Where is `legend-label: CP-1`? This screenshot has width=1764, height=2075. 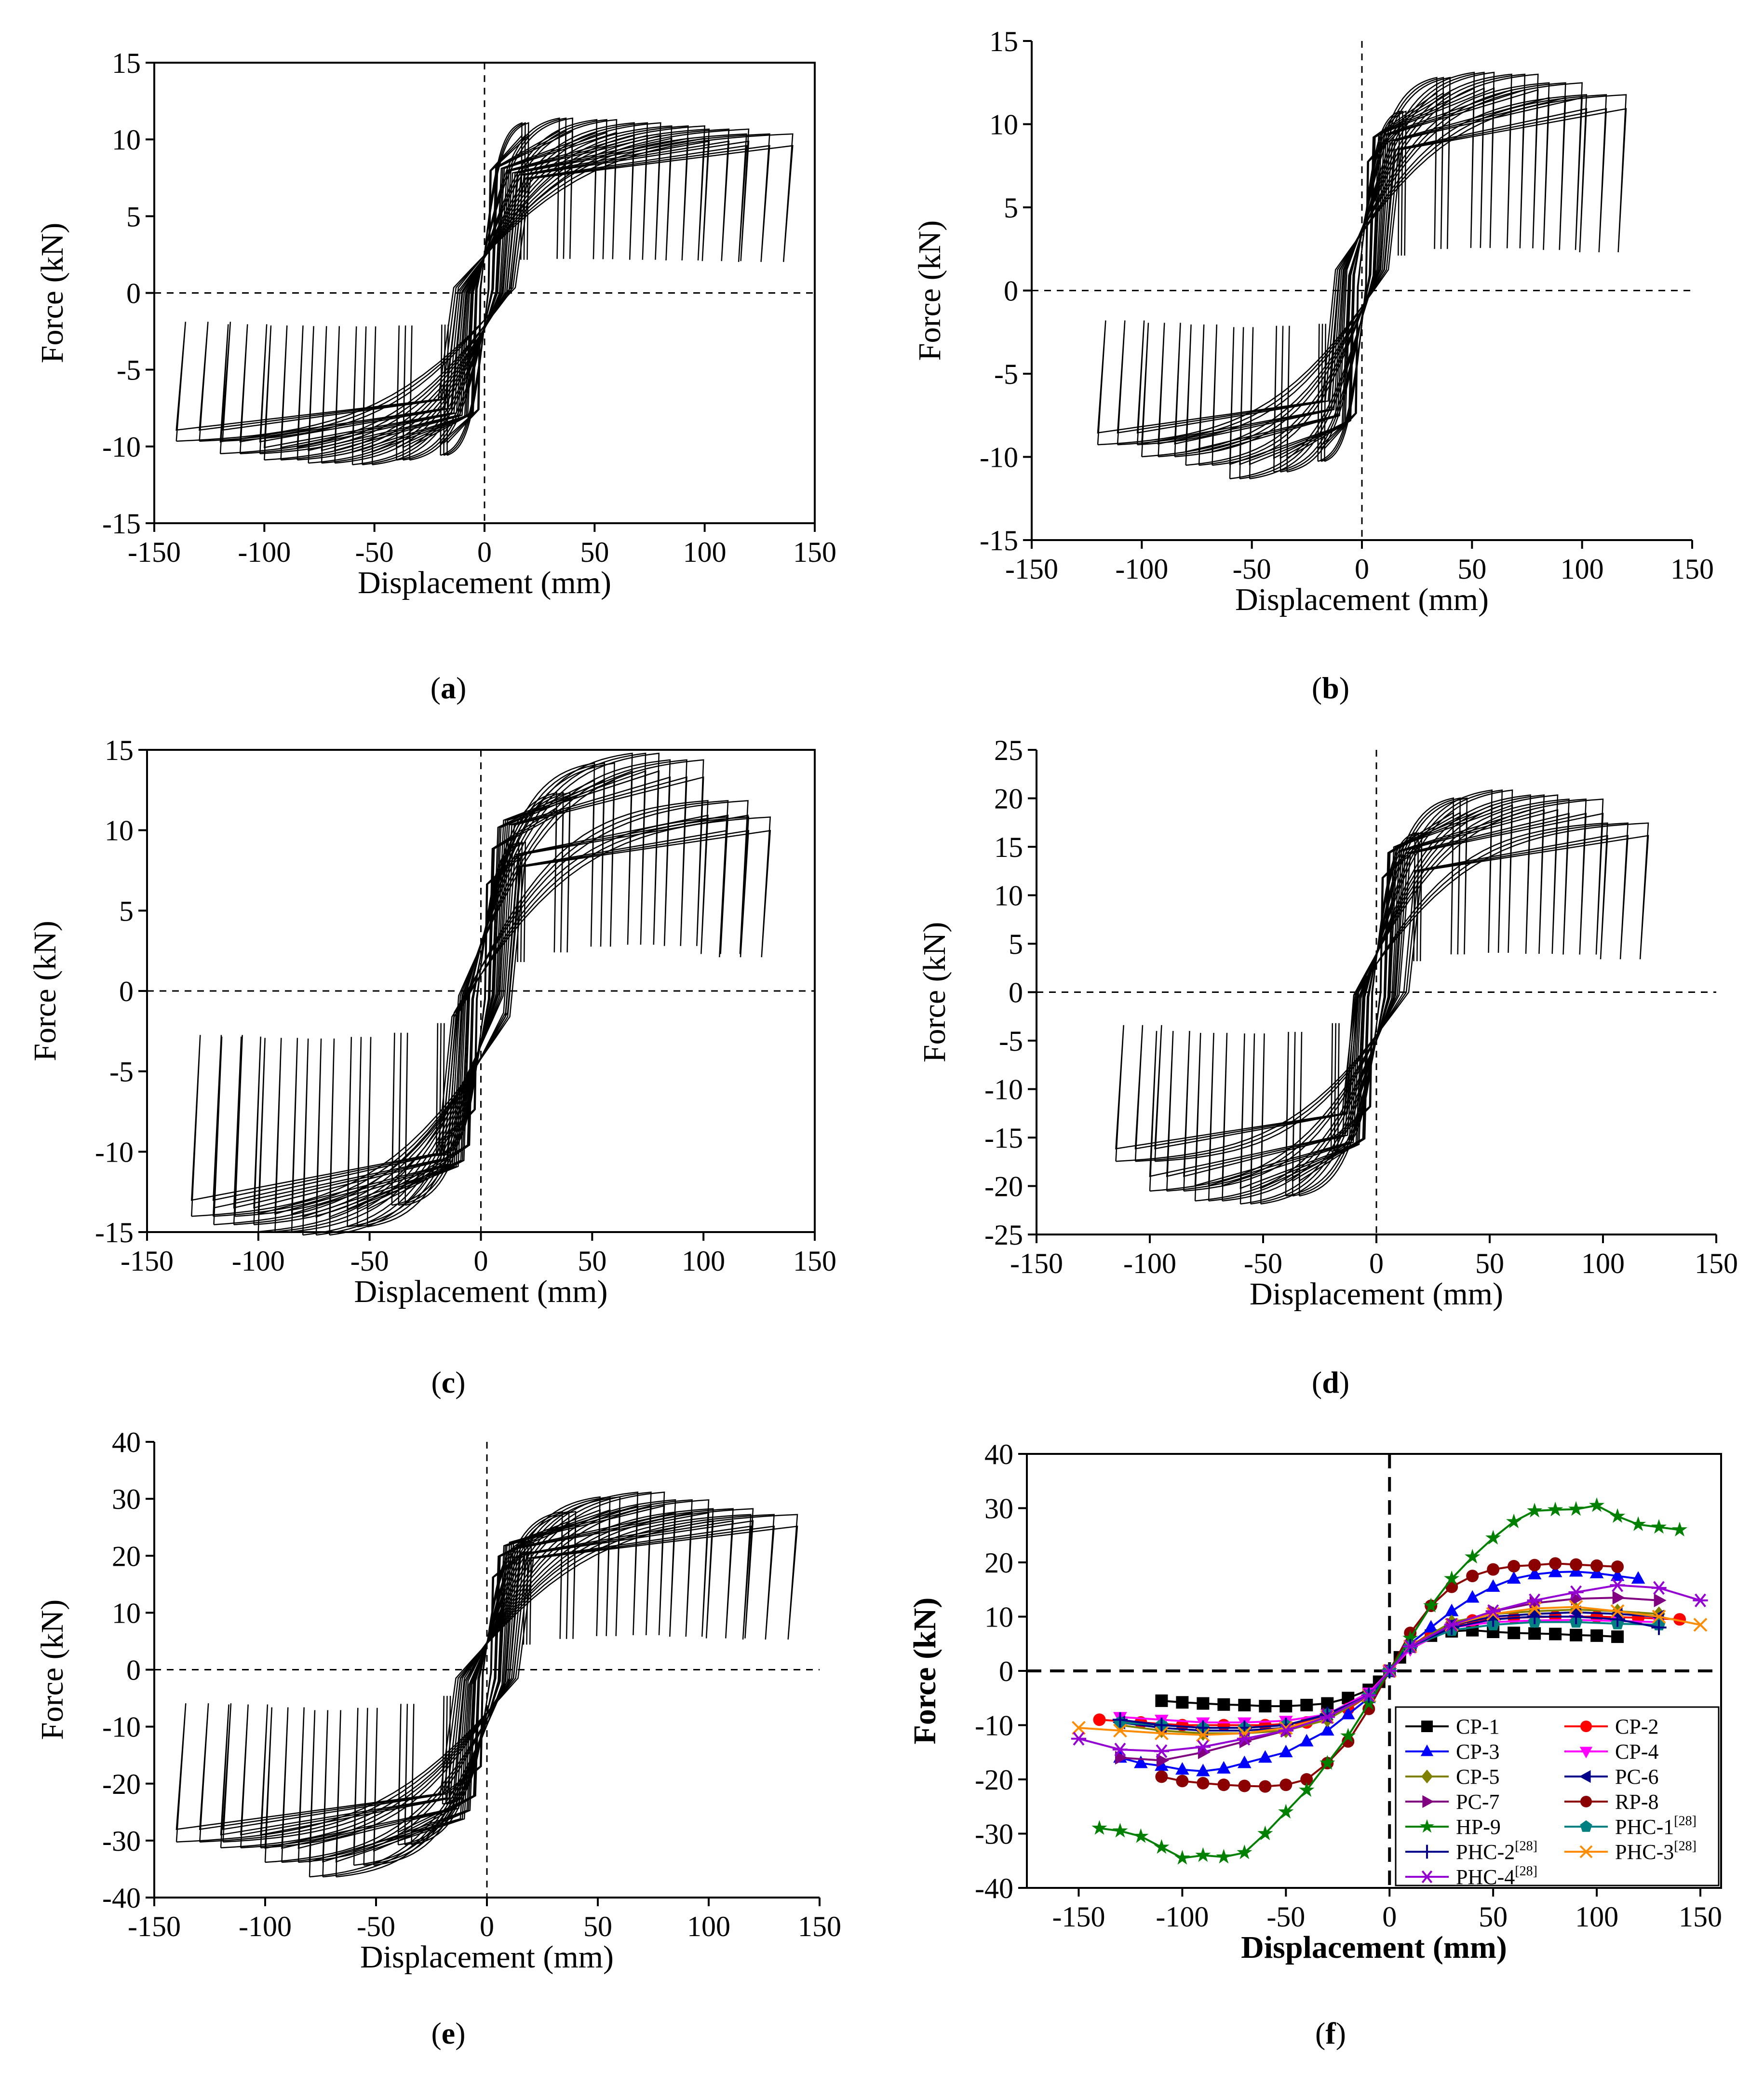 legend-label: CP-1 is located at coordinates (1477, 1727).